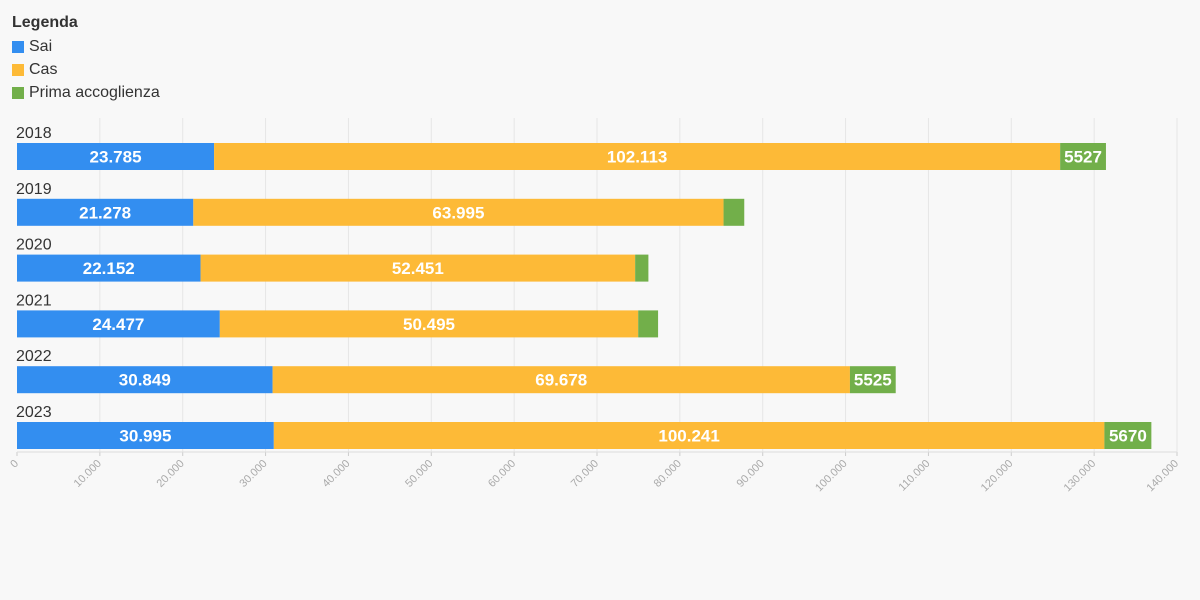 The image size is (1200, 600). I want to click on legend-label-cas: Cas, so click(43, 69).